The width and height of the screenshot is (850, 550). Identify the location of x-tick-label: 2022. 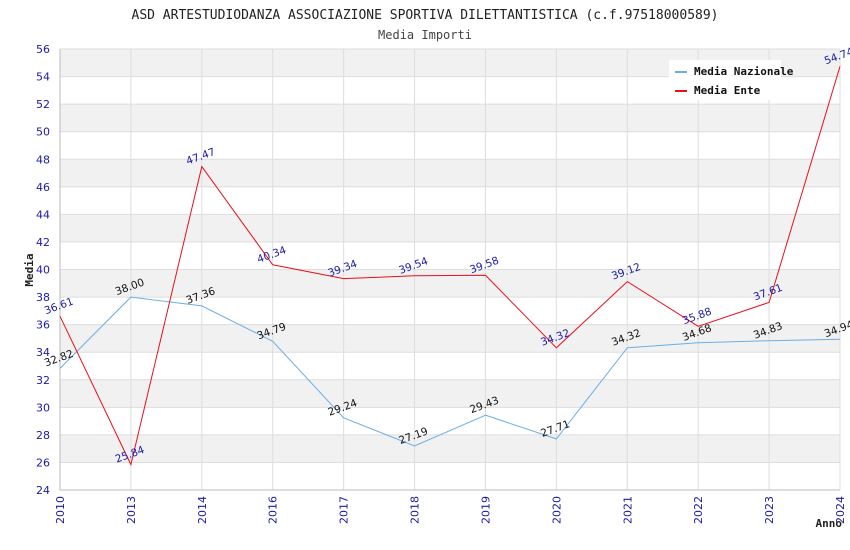
(698, 510).